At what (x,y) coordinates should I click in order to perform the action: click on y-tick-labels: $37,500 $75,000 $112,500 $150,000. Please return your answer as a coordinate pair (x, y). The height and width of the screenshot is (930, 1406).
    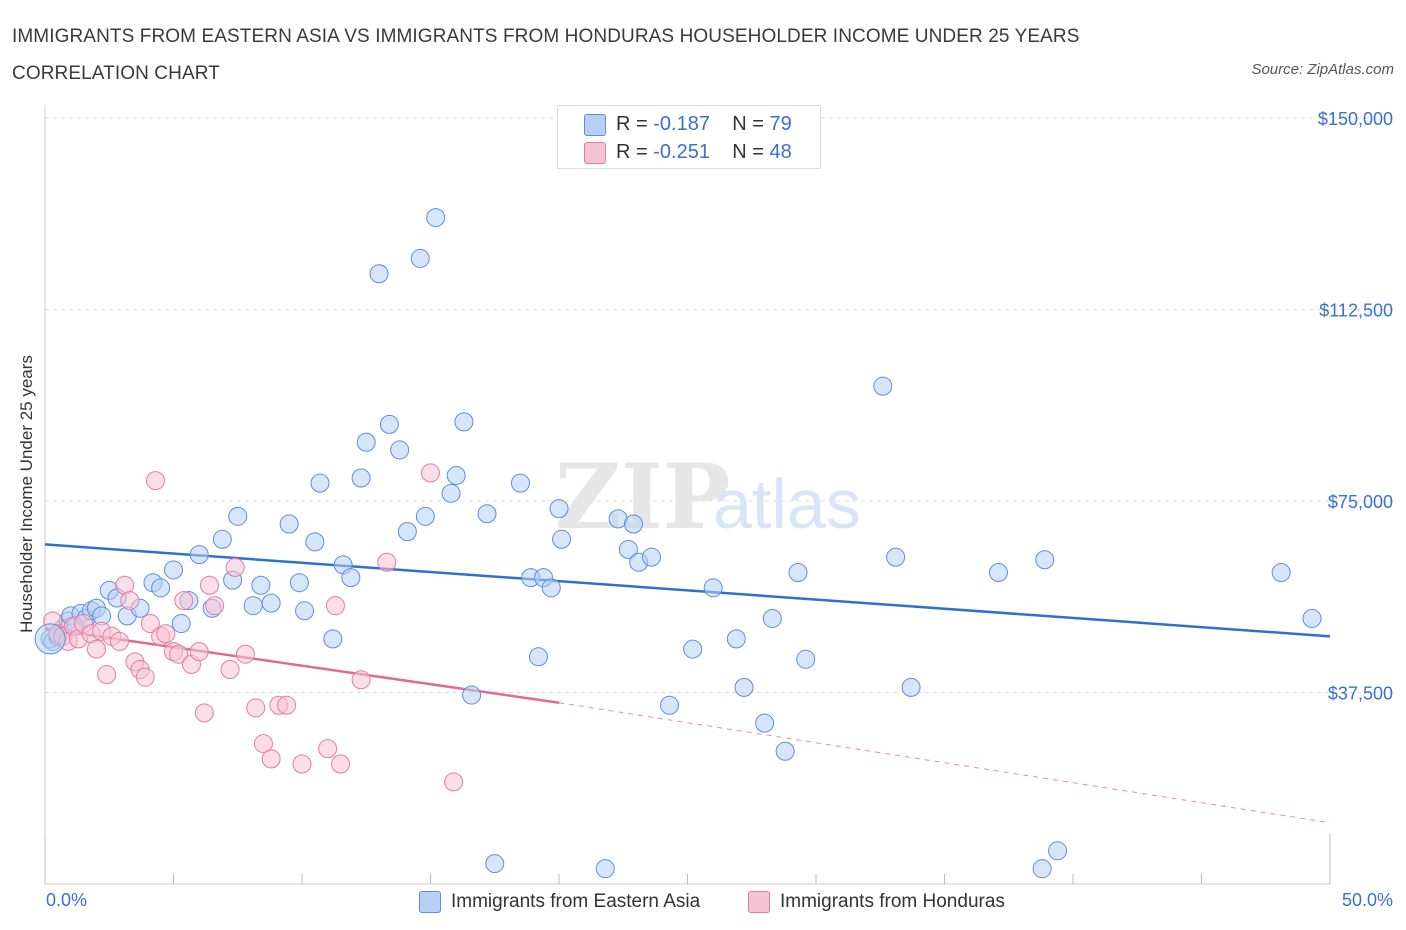
    Looking at the image, I should click on (1355, 406).